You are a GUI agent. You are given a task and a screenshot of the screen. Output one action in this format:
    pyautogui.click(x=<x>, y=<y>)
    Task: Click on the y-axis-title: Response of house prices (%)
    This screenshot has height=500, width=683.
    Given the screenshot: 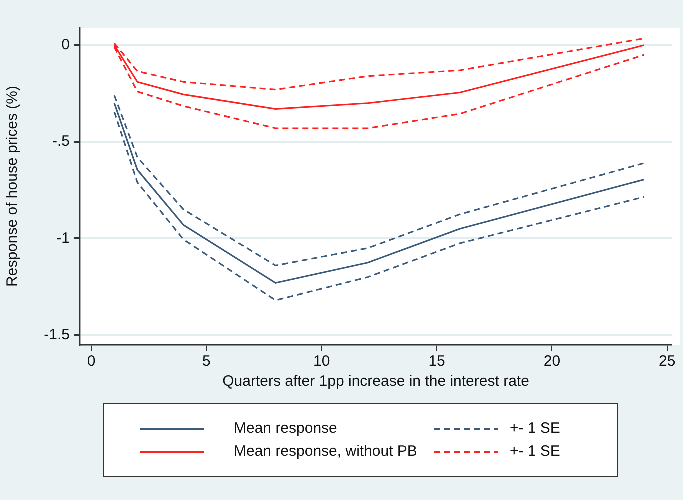 What is the action you would take?
    pyautogui.click(x=13, y=186)
    